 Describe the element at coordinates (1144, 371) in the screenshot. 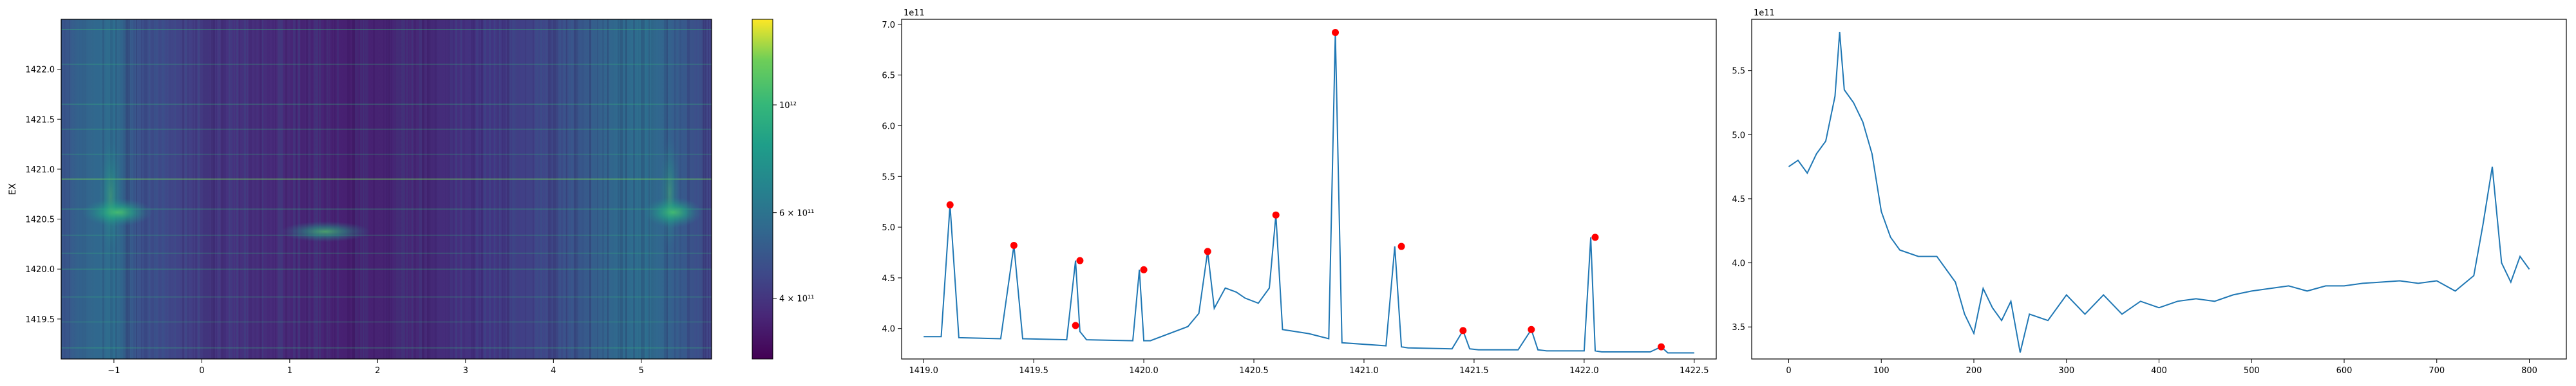

I see `x-tick-label: 1420.0` at that location.